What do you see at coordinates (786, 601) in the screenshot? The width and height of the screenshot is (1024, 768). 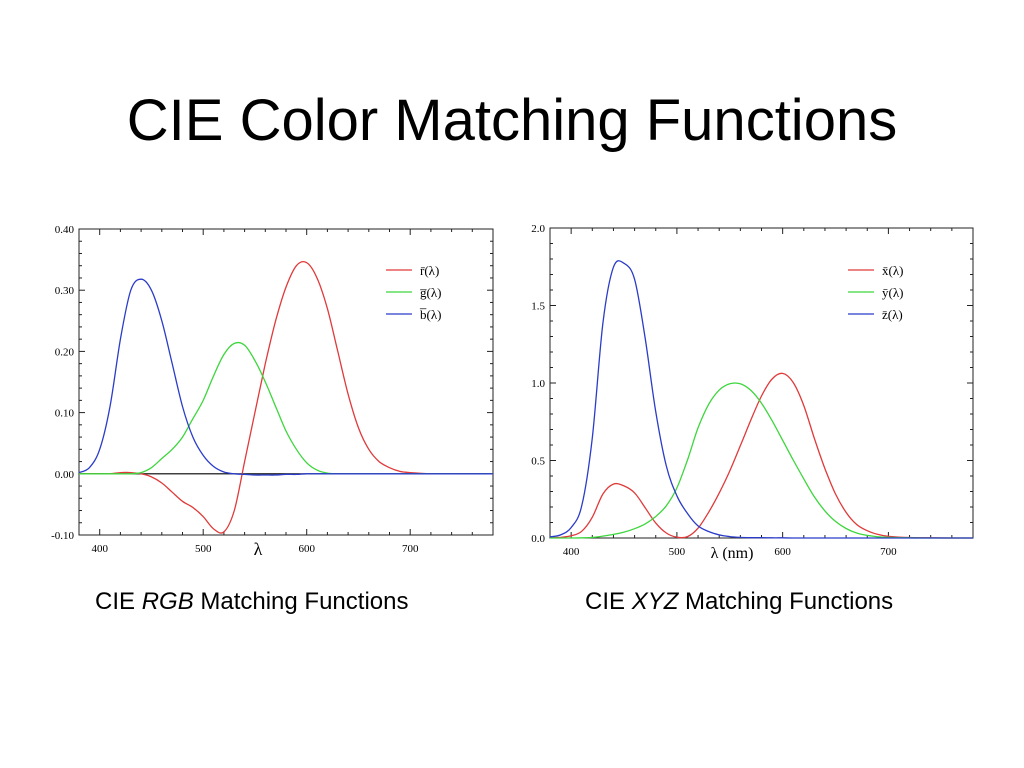 I see `xyz-caption-suffix: Matching Functions` at bounding box center [786, 601].